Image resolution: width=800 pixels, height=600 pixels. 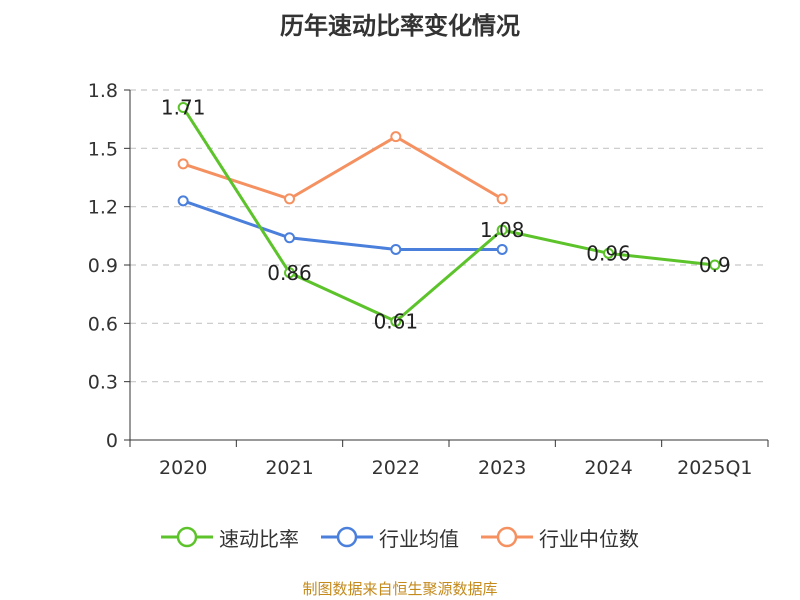 I want to click on series-line-行业均值, so click(x=342, y=225).